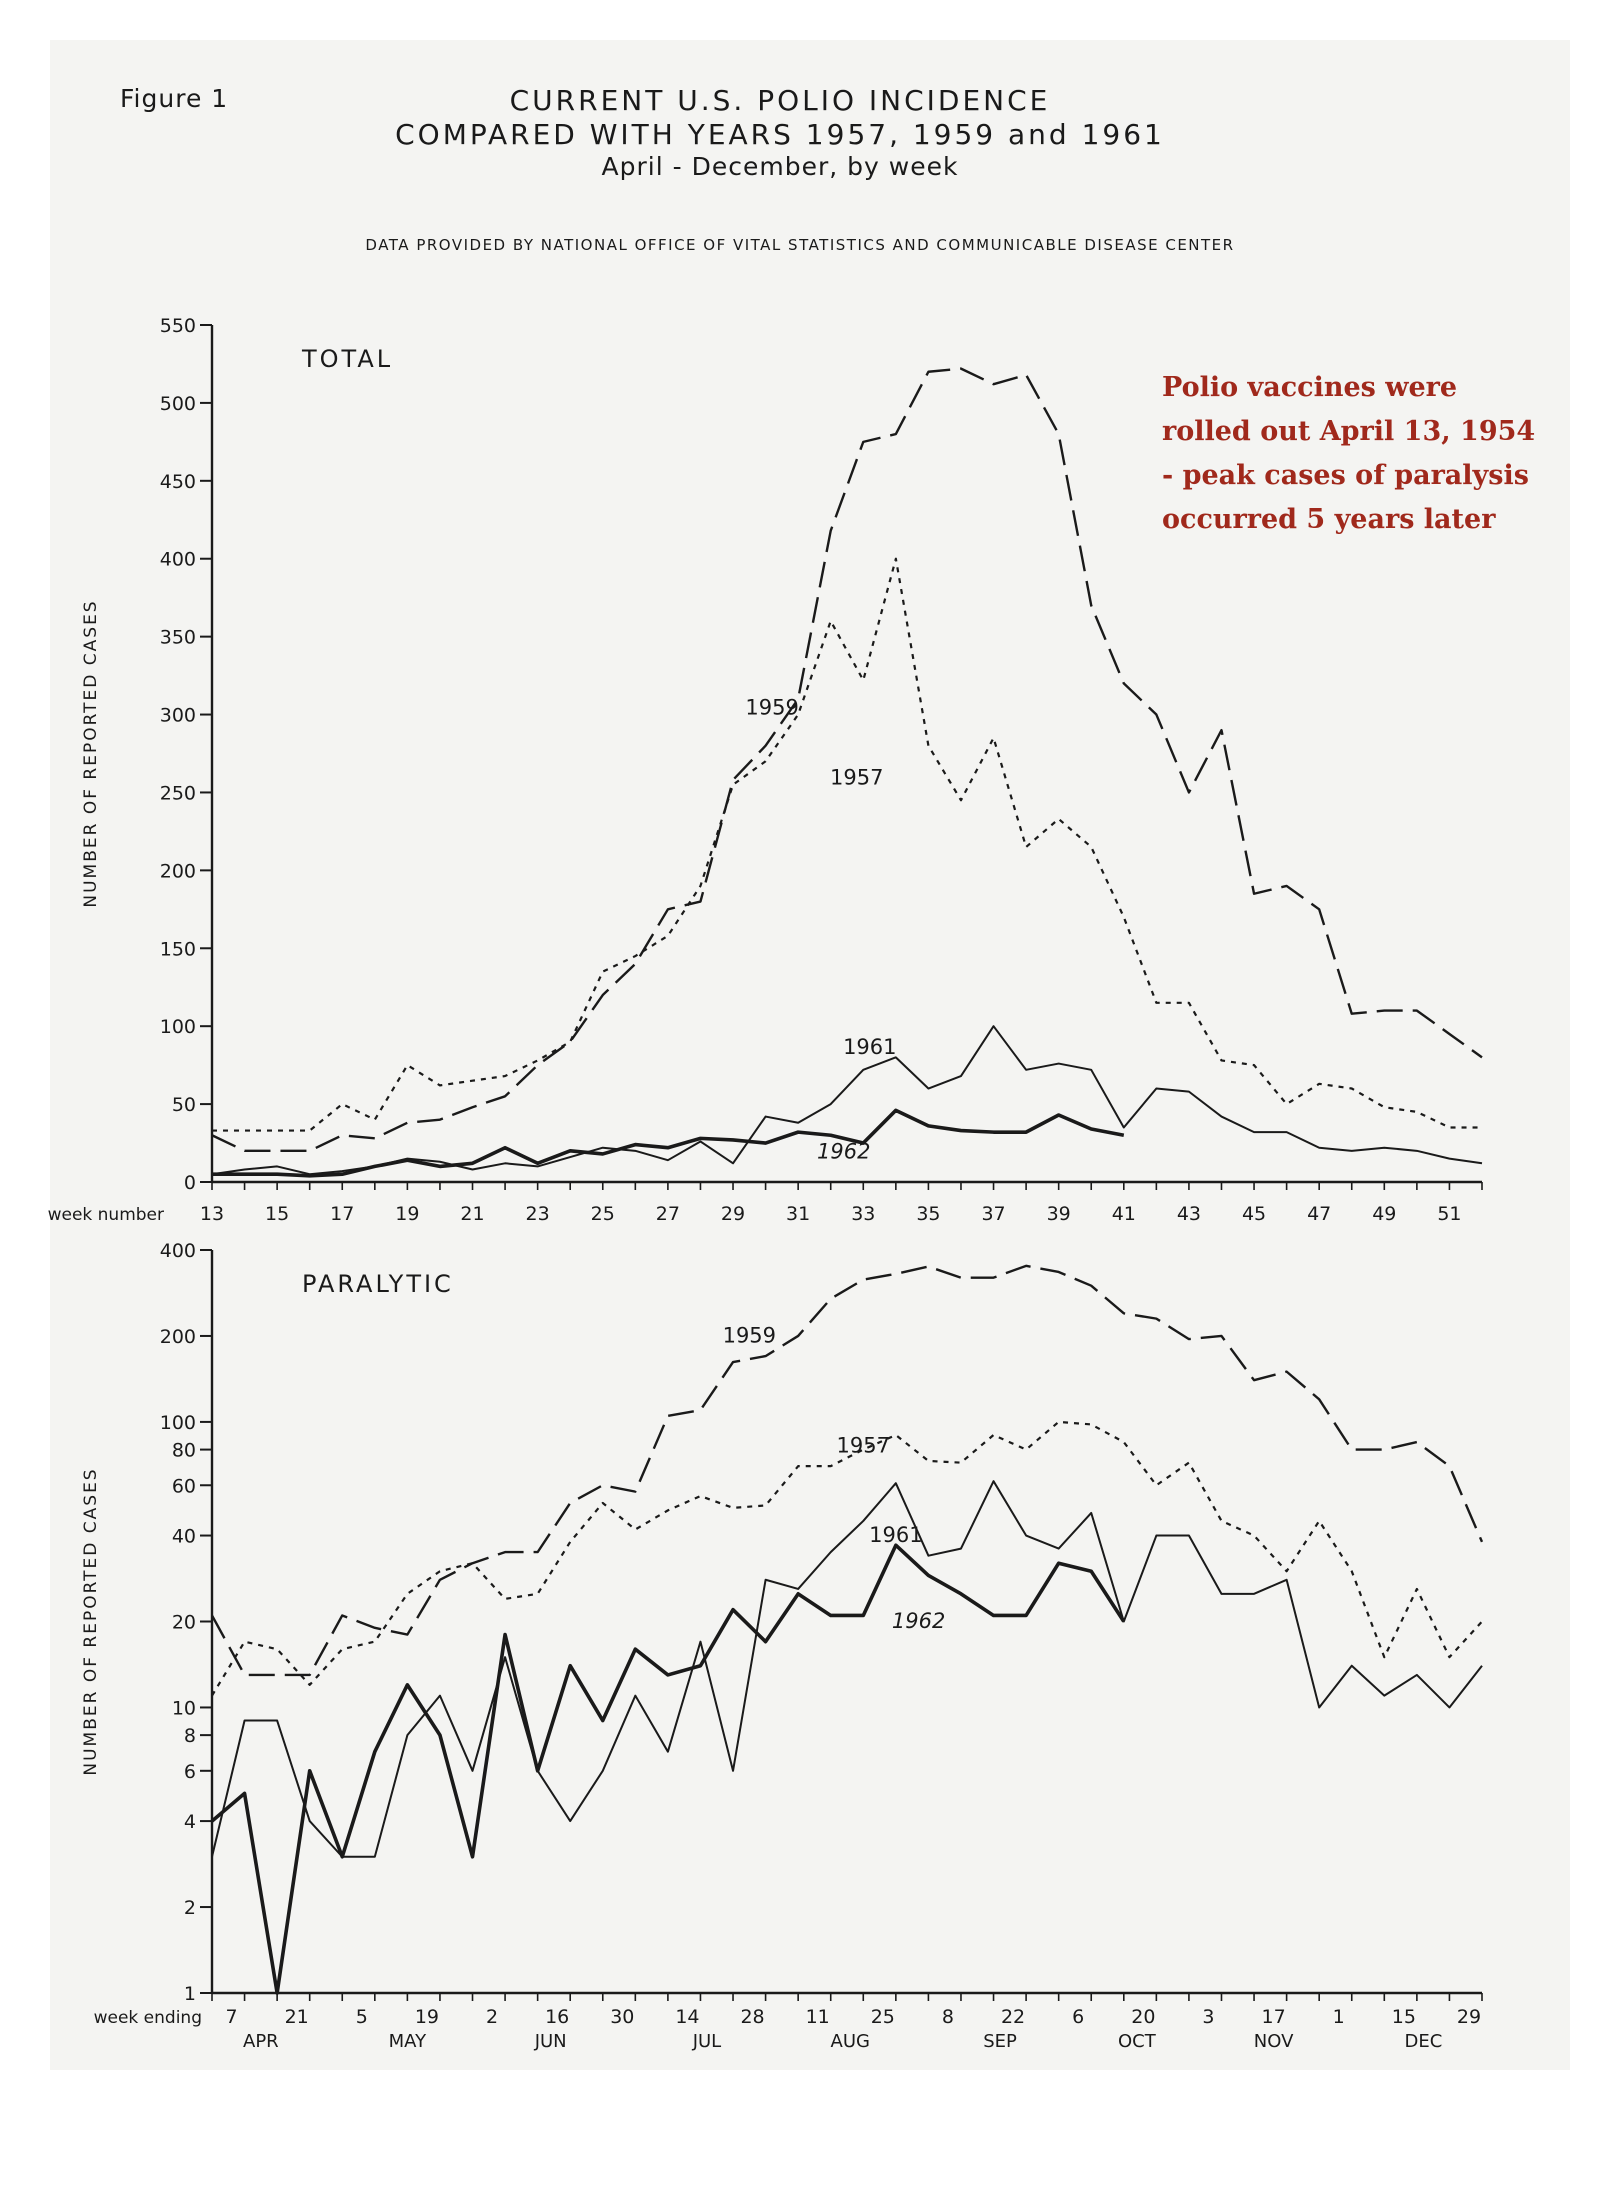 The height and width of the screenshot is (2200, 1600). Describe the element at coordinates (178, 638) in the screenshot. I see `y-tick-label: 350` at that location.